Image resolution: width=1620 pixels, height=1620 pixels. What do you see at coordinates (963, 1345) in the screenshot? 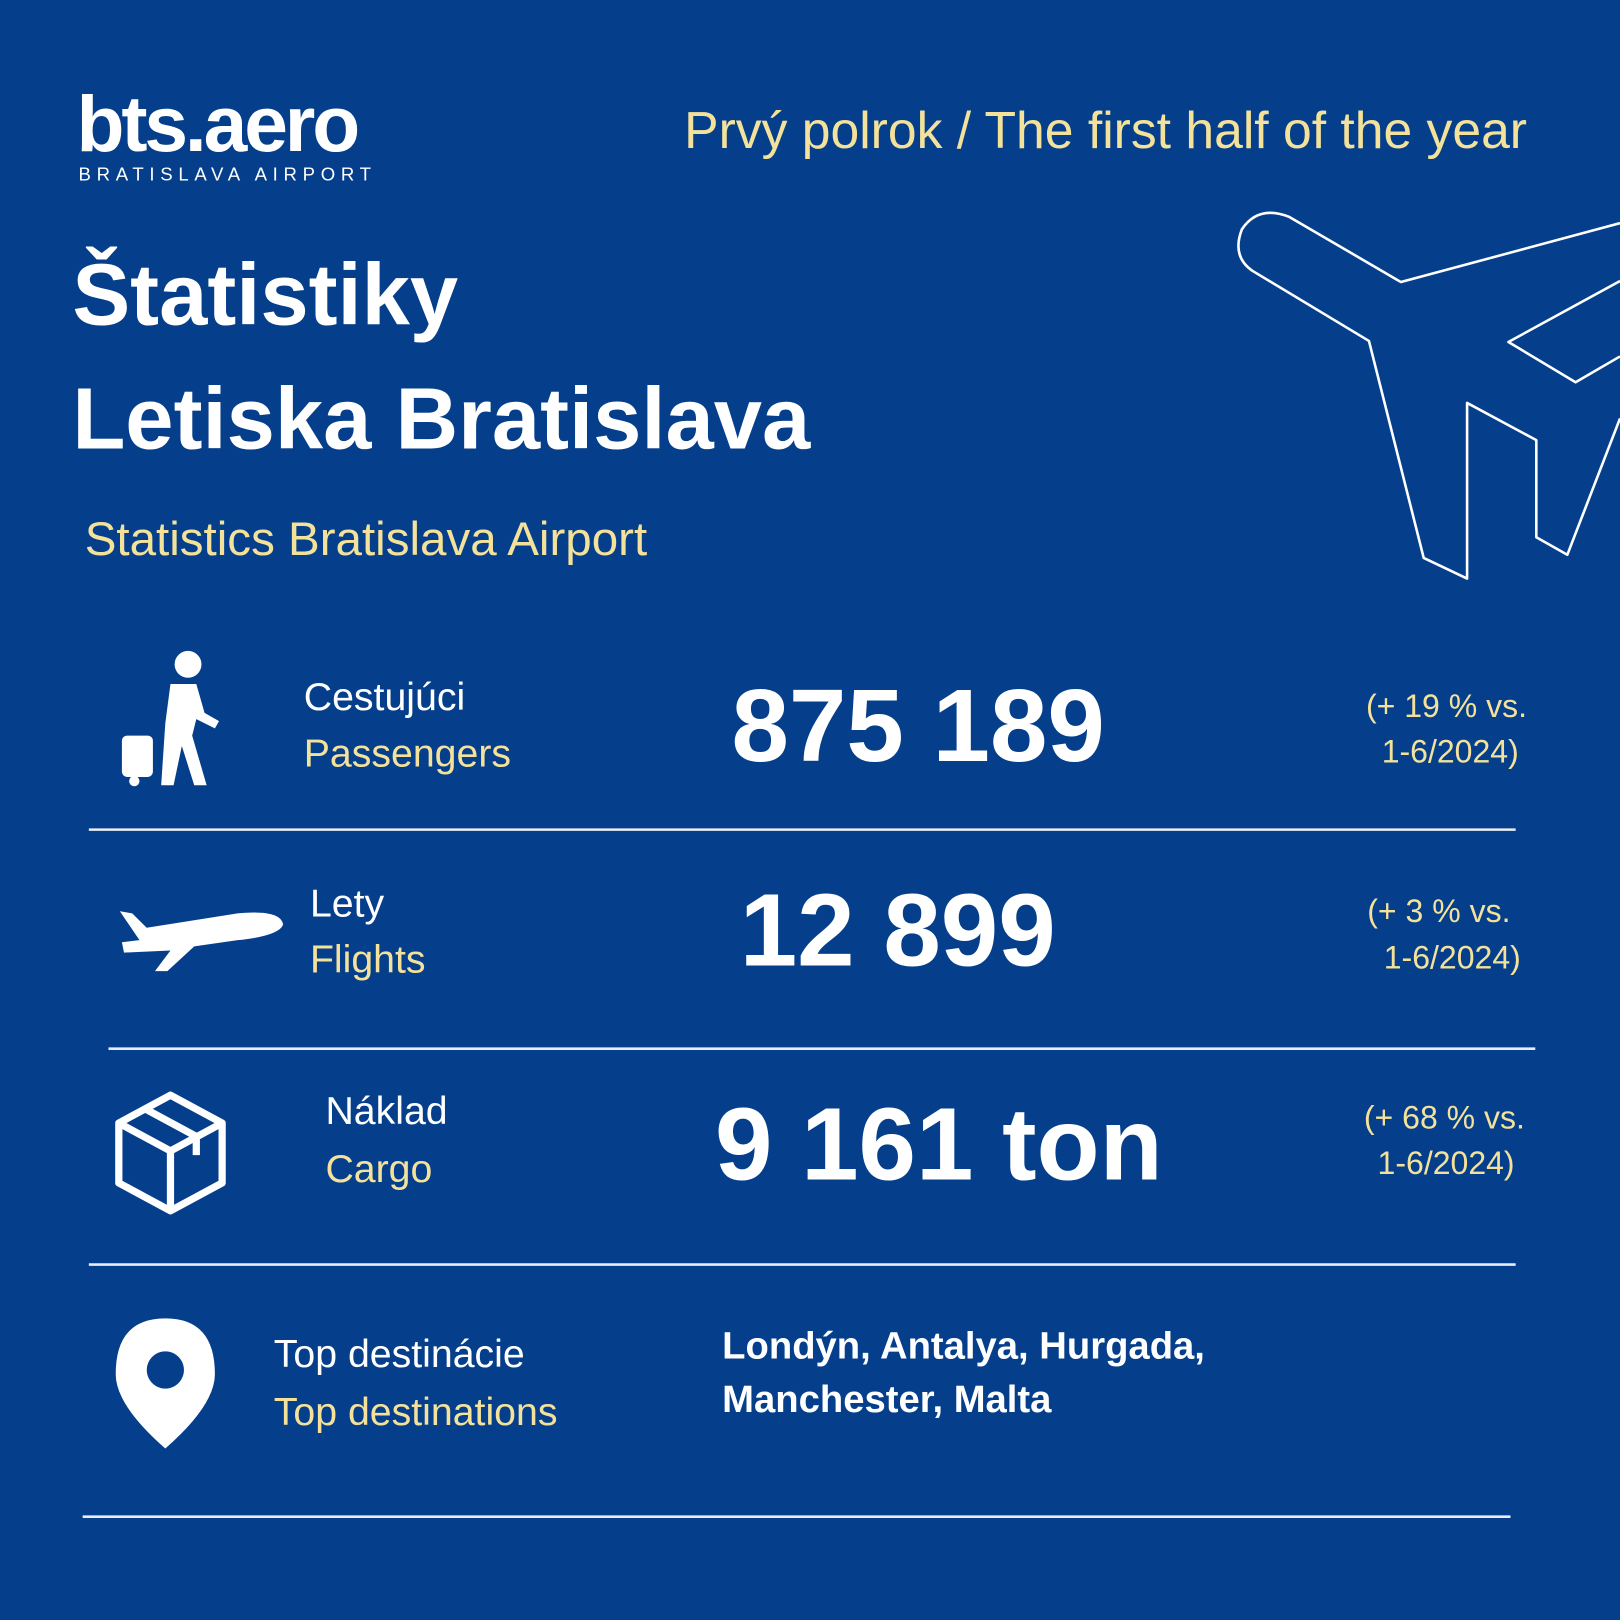
I see `destinations-line: Londýn, Antalya, Hurgada,` at bounding box center [963, 1345].